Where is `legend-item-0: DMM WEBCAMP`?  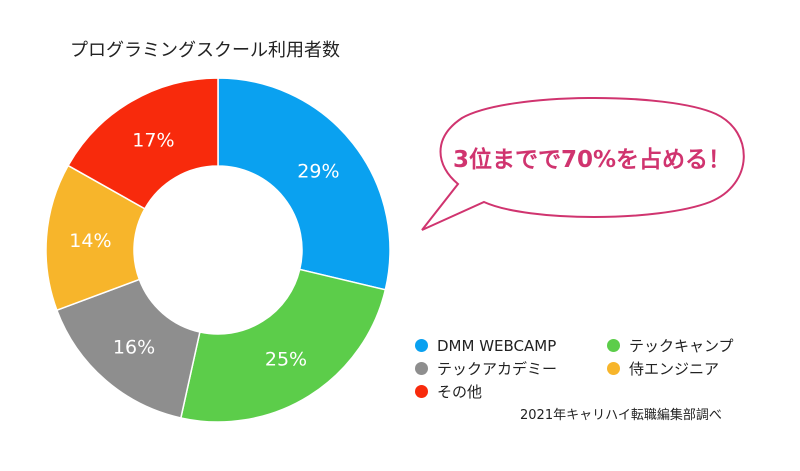
legend-item-0: DMM WEBCAMP is located at coordinates (511, 345).